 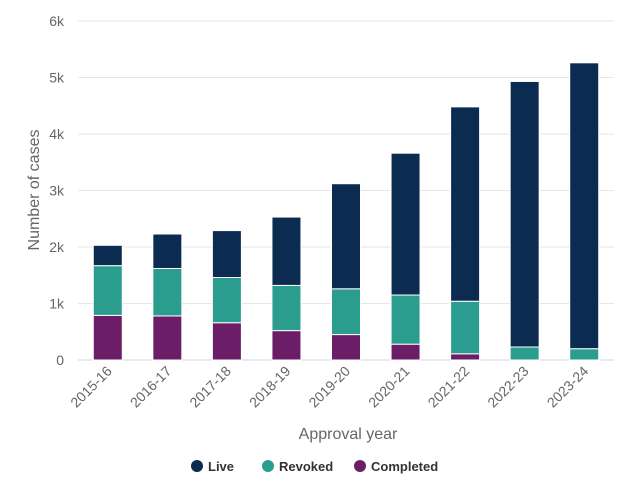 What do you see at coordinates (57, 21) in the screenshot?
I see `y-tick-label: 6k` at bounding box center [57, 21].